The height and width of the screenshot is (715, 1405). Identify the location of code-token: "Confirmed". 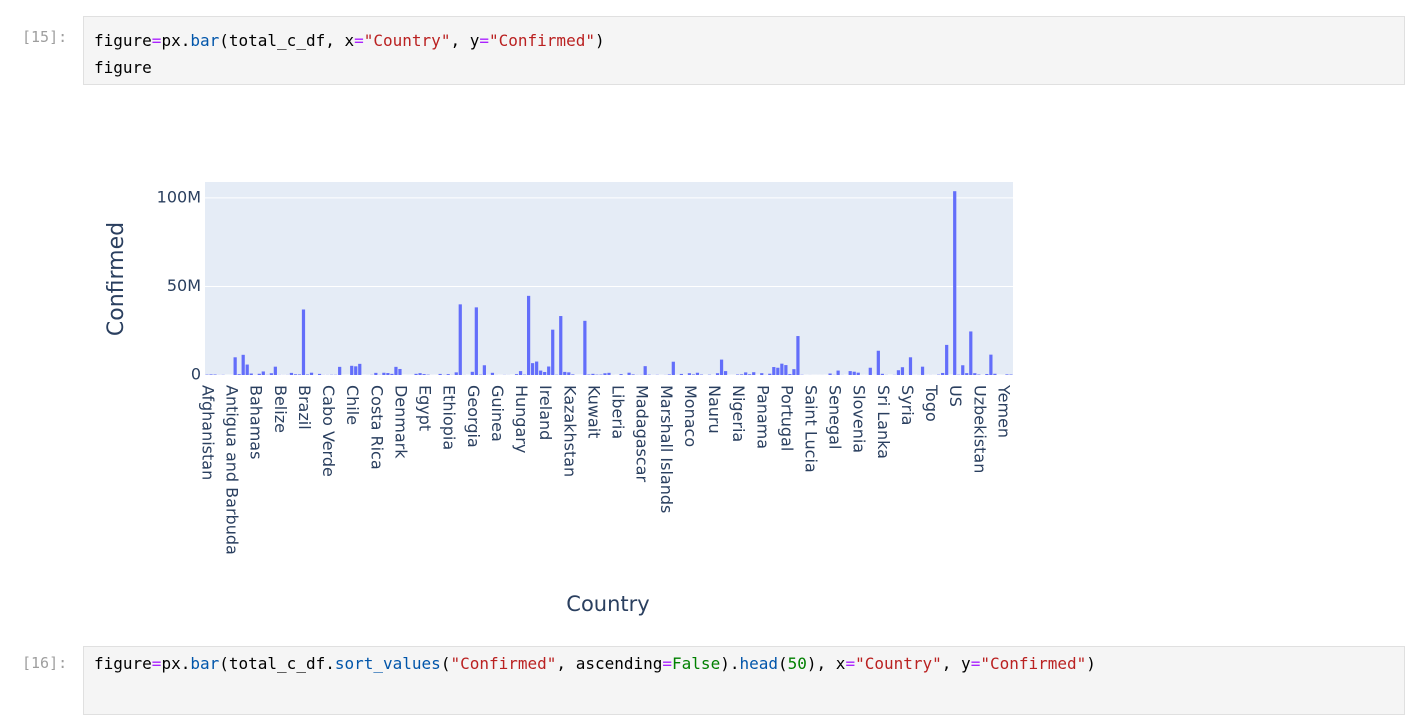
(1033, 663).